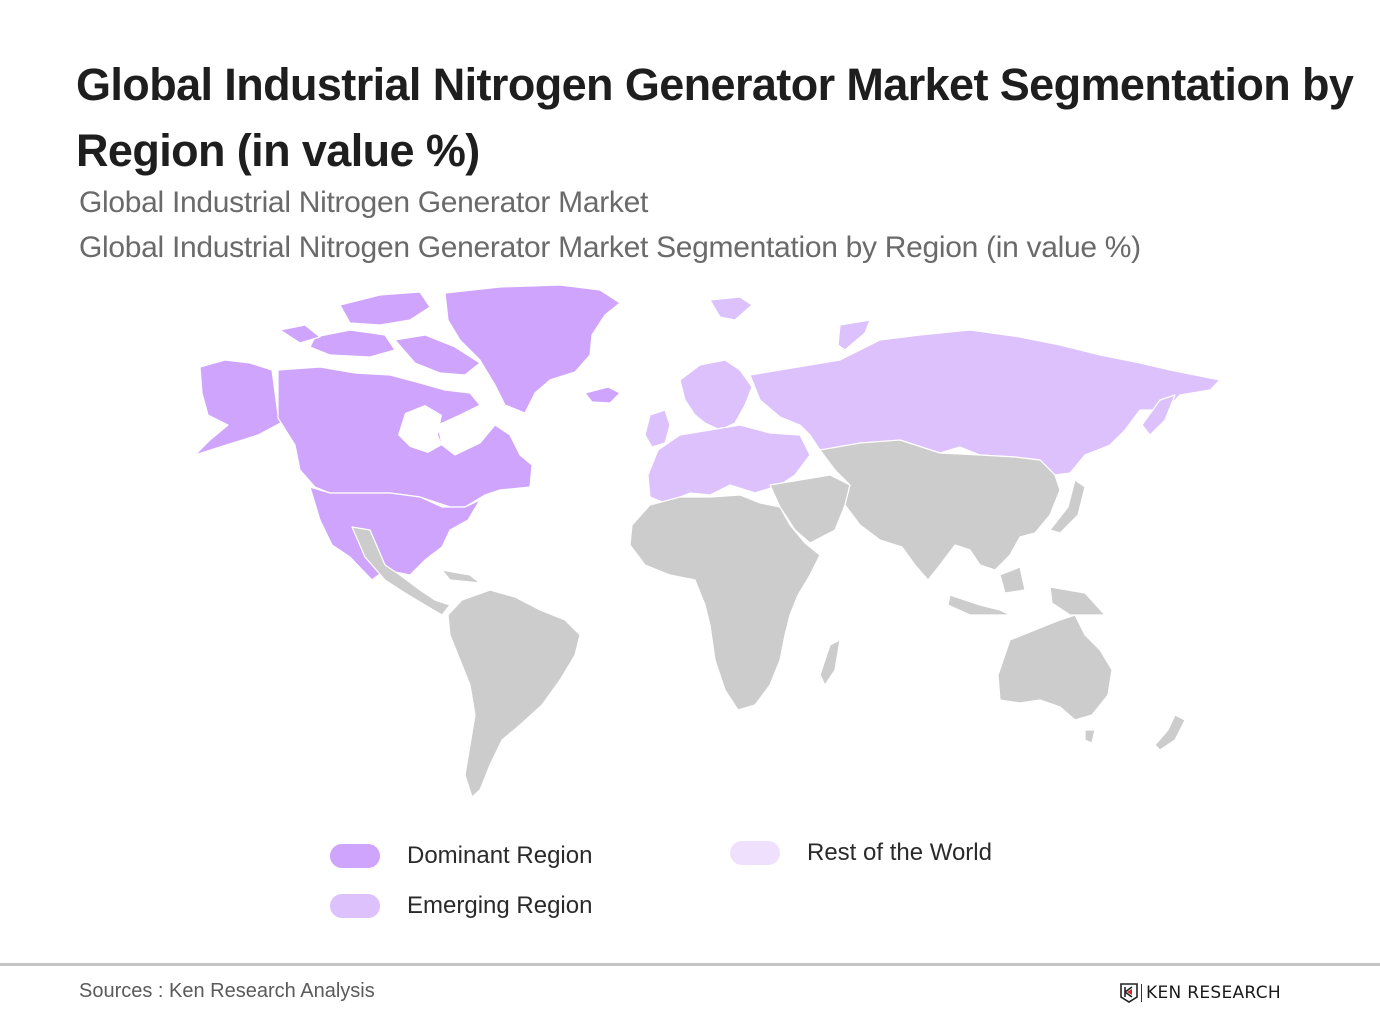  I want to click on logo-text: KEN RESEARCH, so click(1213, 993).